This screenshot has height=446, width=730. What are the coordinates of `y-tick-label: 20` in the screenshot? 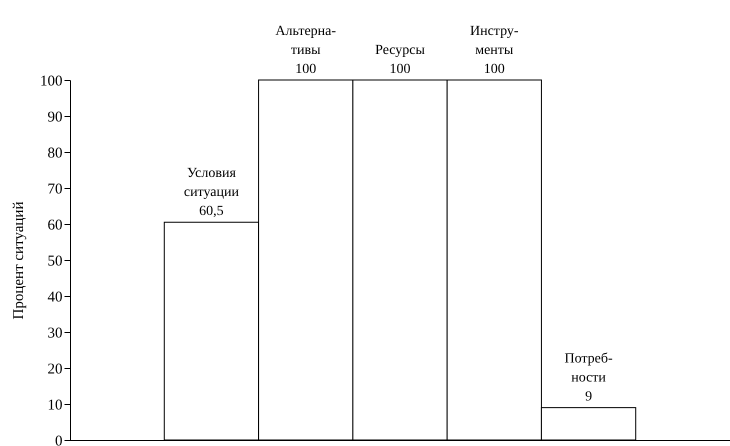 It's located at (55, 370).